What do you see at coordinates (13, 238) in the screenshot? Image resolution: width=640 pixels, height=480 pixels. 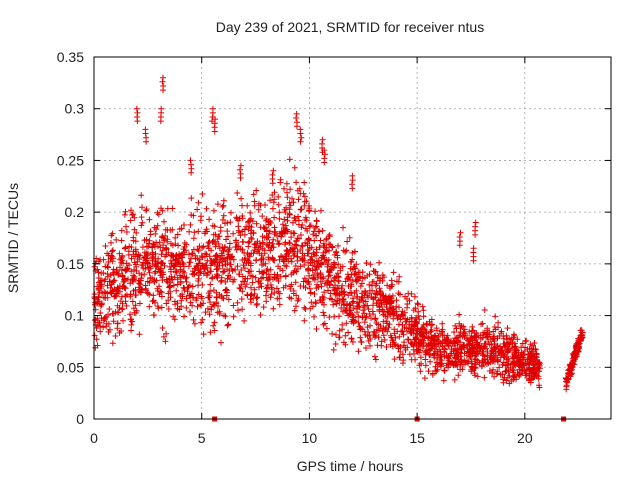 I see `y-axis-label: SRMTID / TECUs` at bounding box center [13, 238].